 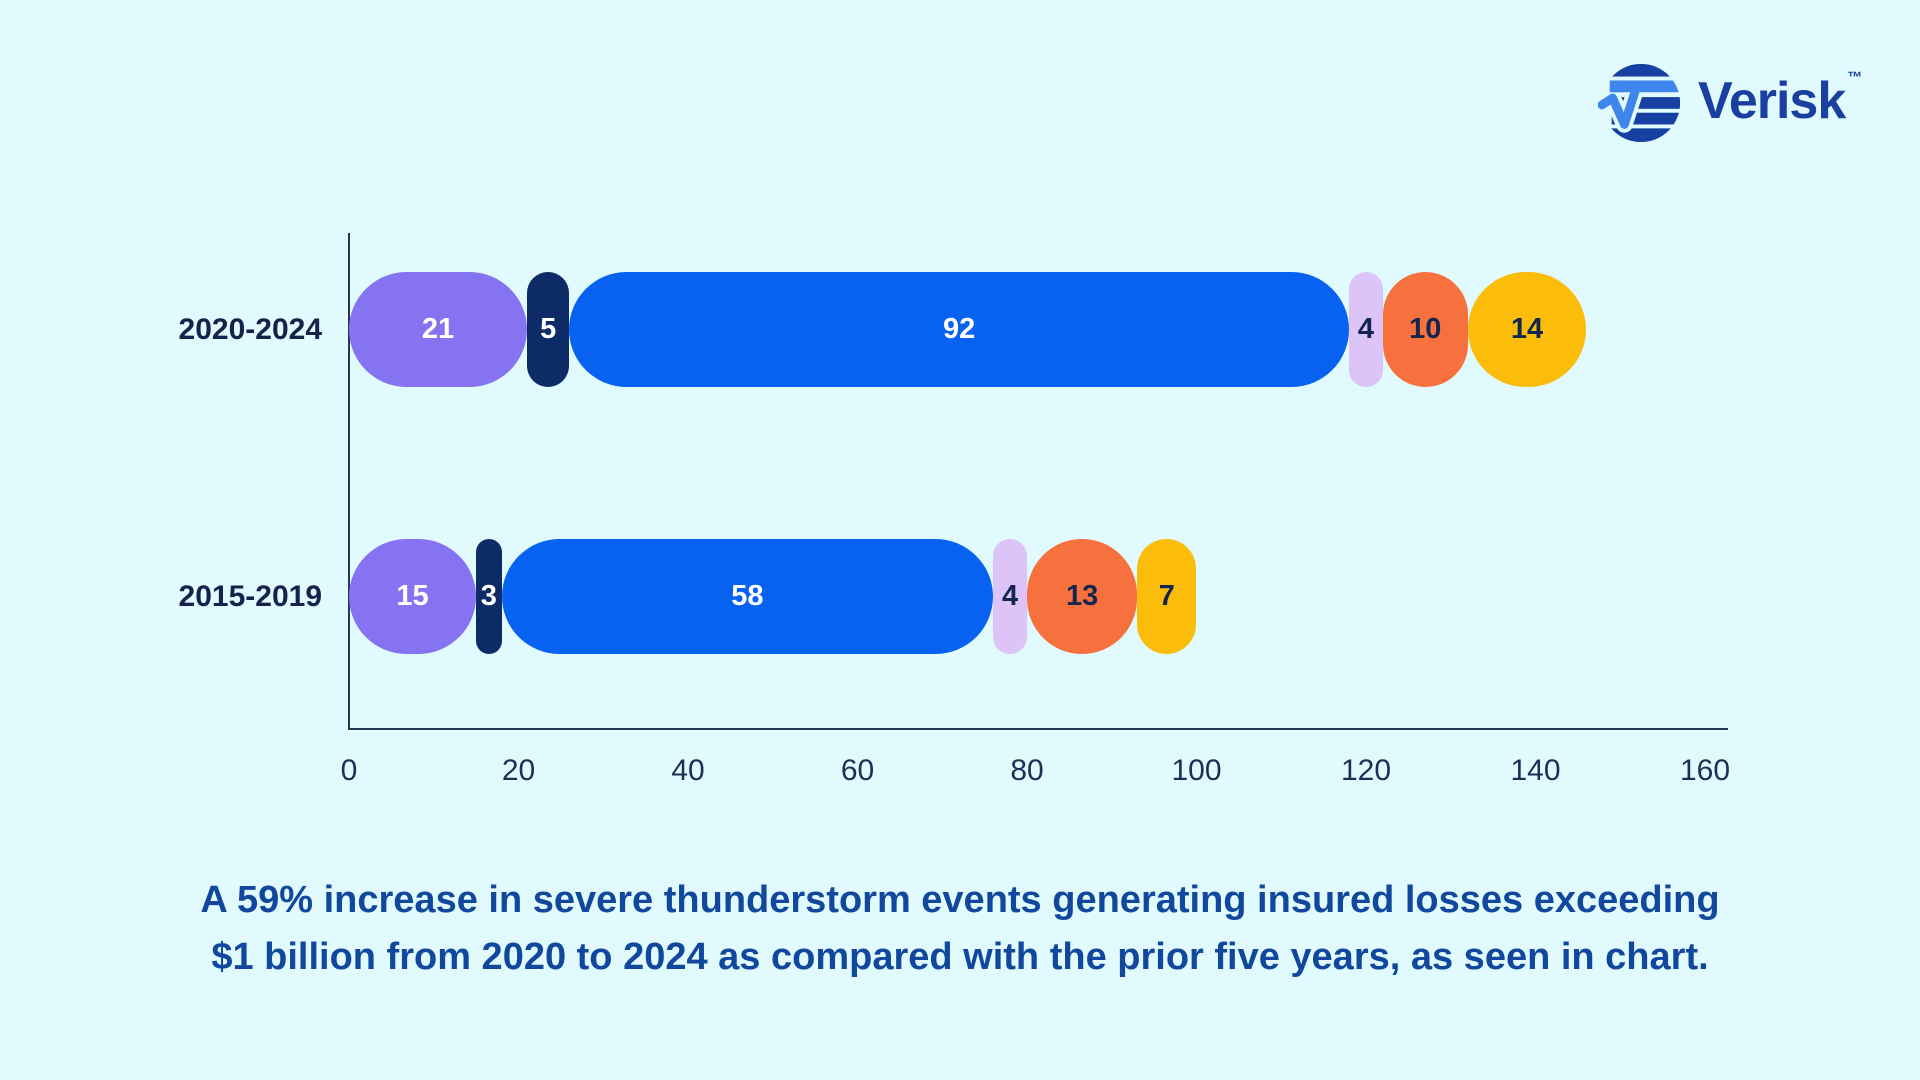 I want to click on row-label: 2020-2024, so click(x=250, y=329).